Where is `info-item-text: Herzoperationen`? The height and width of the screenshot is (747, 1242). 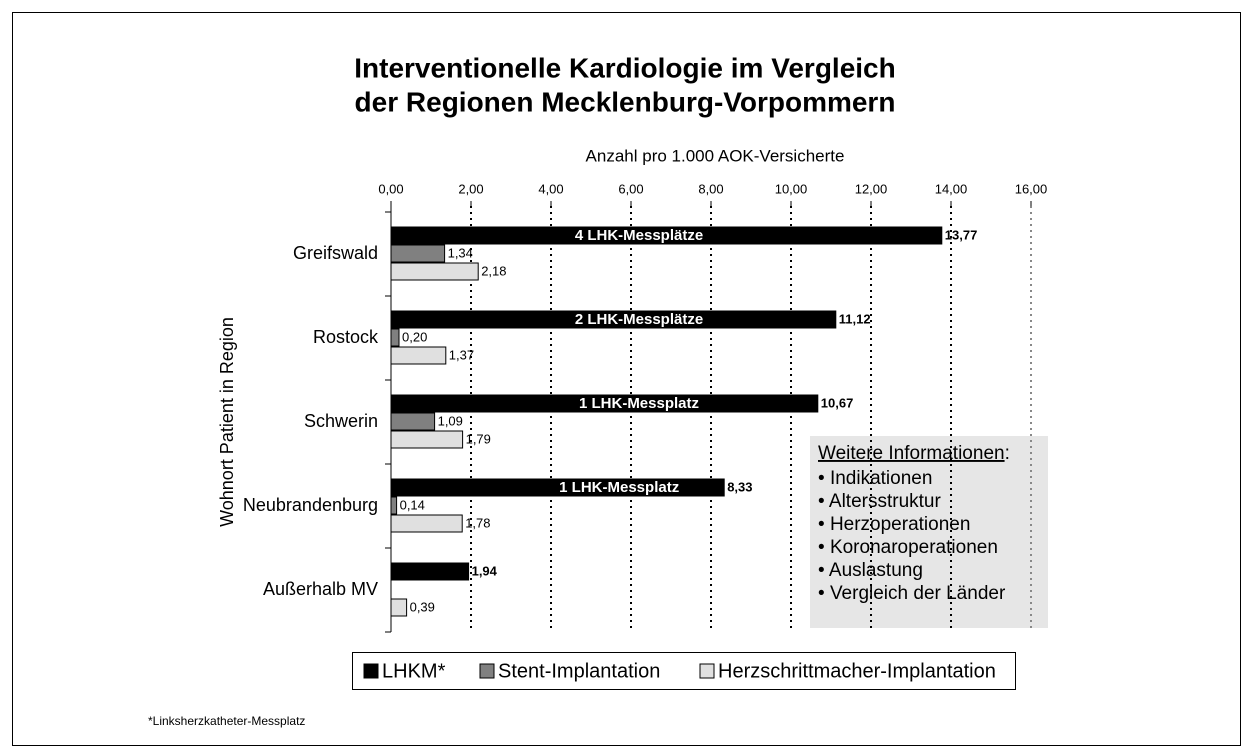
info-item-text: Herzoperationen is located at coordinates (900, 524).